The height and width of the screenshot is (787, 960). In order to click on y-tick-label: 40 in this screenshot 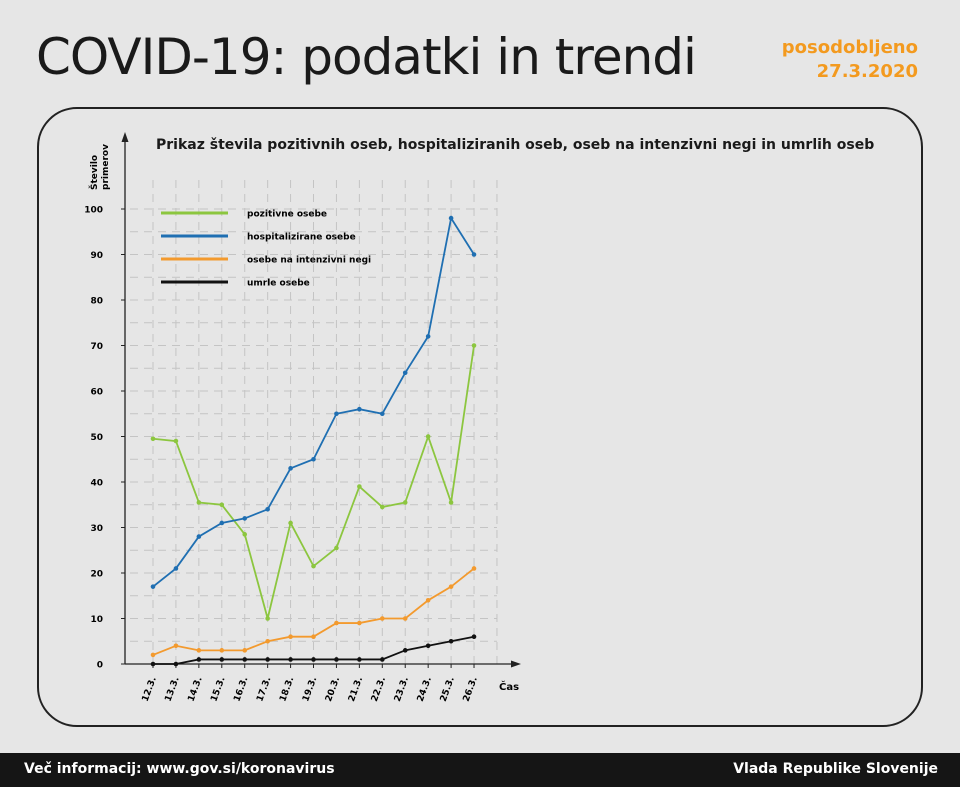, I will do `click(96, 484)`.